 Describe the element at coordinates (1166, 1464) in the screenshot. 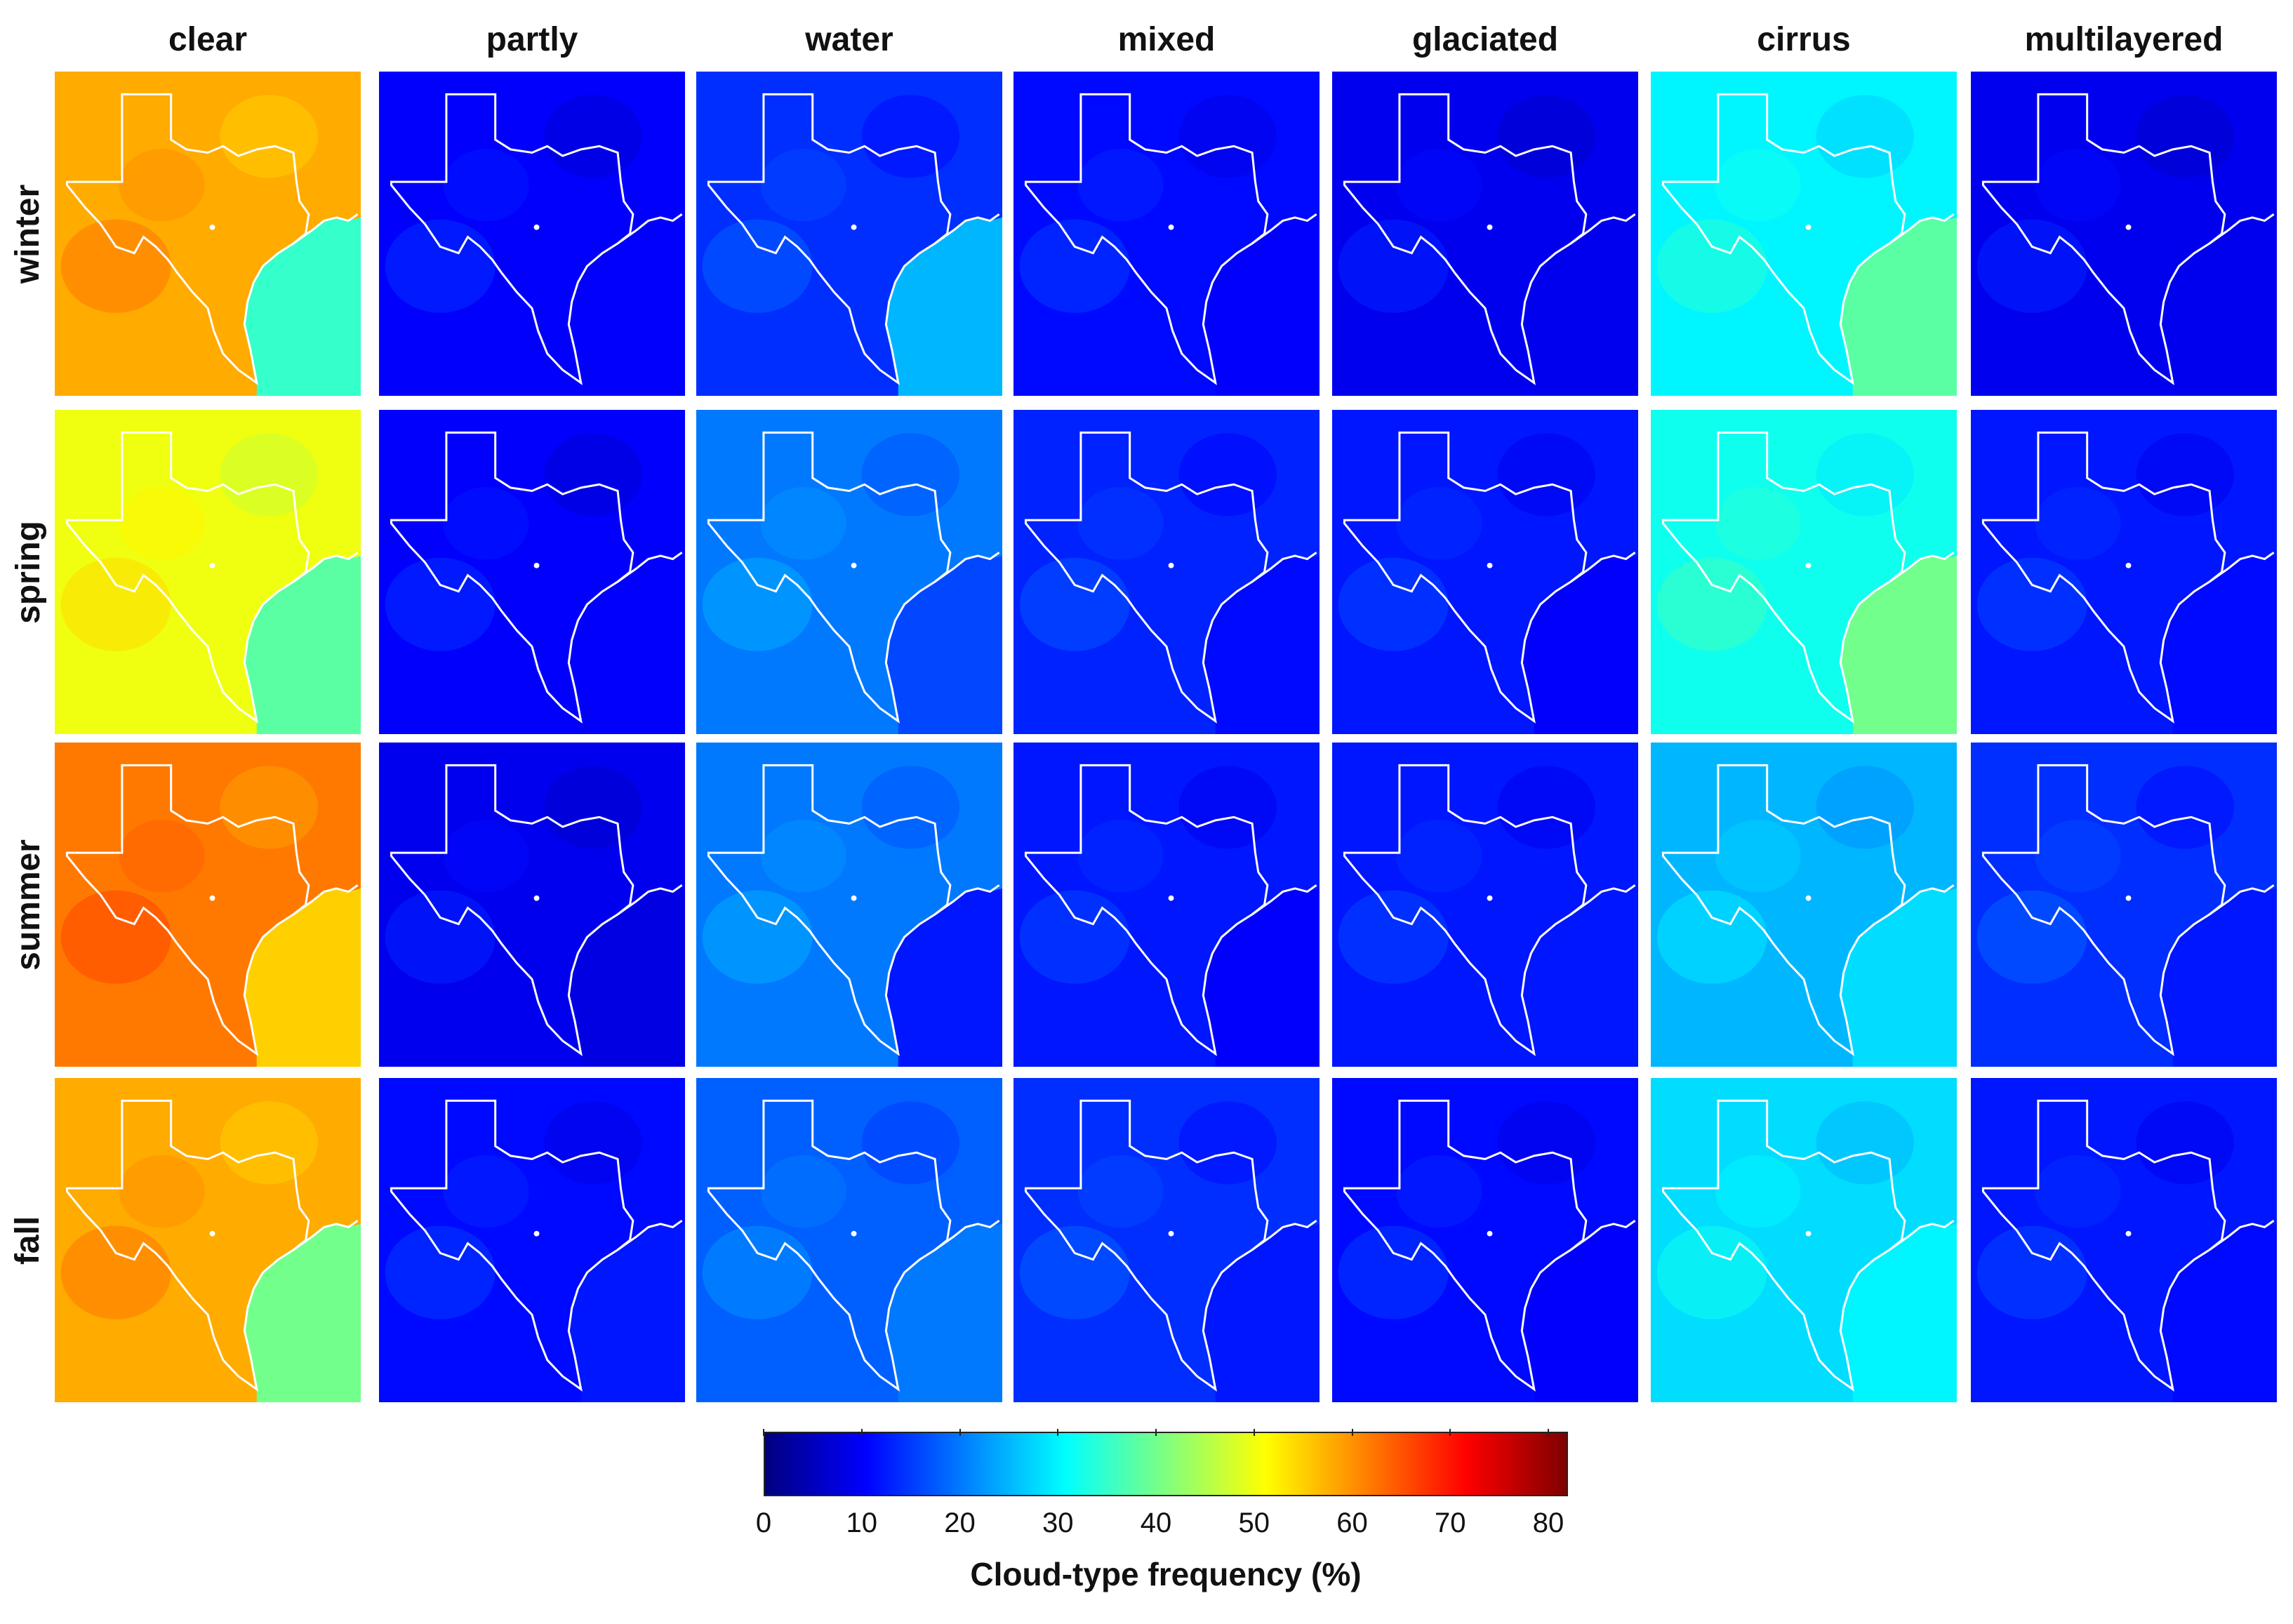

I see `colorbar` at that location.